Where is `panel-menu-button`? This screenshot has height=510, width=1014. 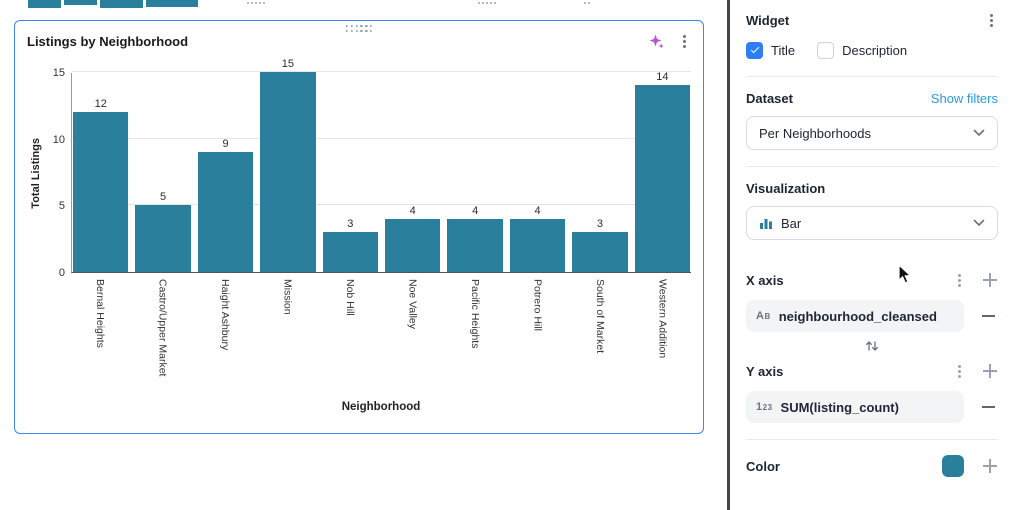
panel-menu-button is located at coordinates (991, 20).